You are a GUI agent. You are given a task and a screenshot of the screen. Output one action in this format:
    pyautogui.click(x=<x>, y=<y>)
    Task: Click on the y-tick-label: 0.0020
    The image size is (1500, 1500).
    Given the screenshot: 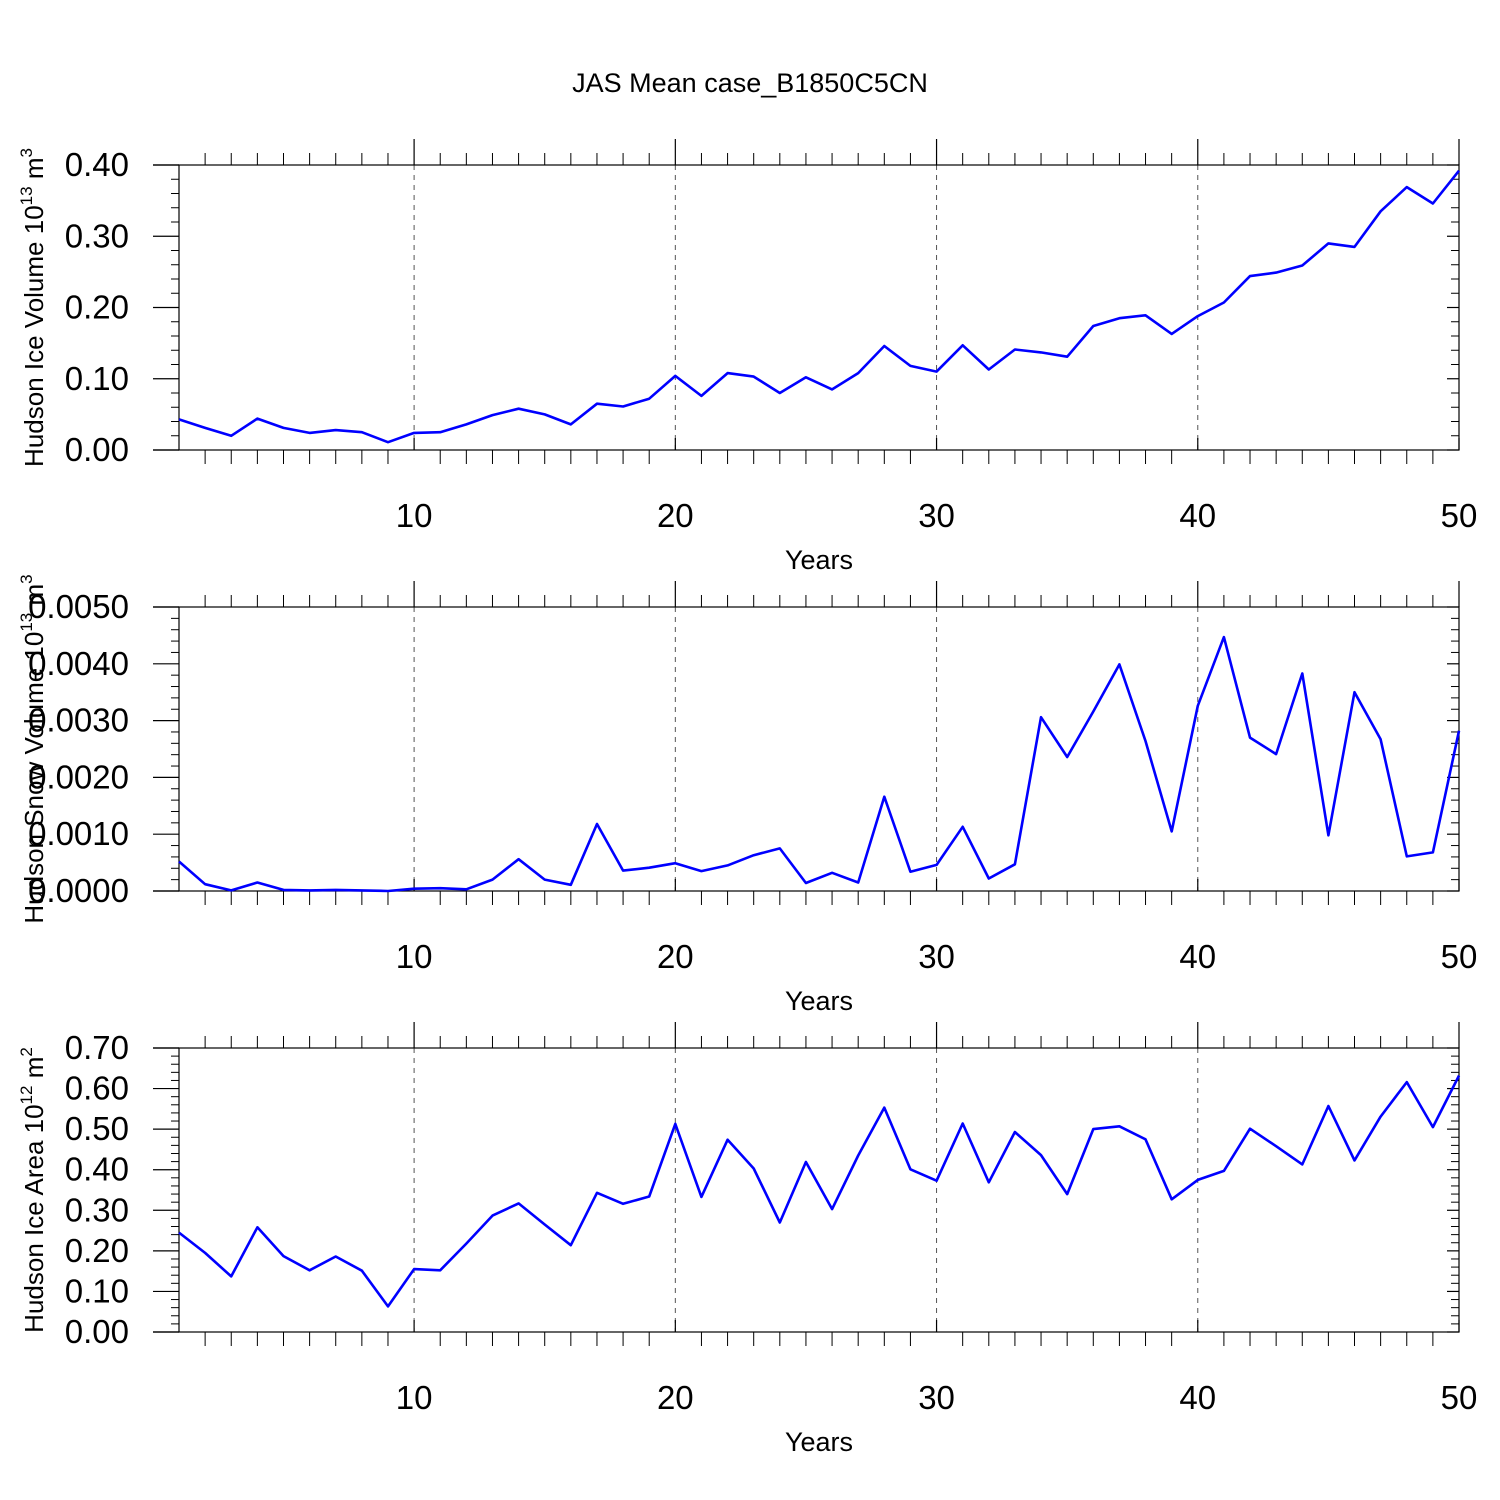 What is the action you would take?
    pyautogui.click(x=78, y=776)
    